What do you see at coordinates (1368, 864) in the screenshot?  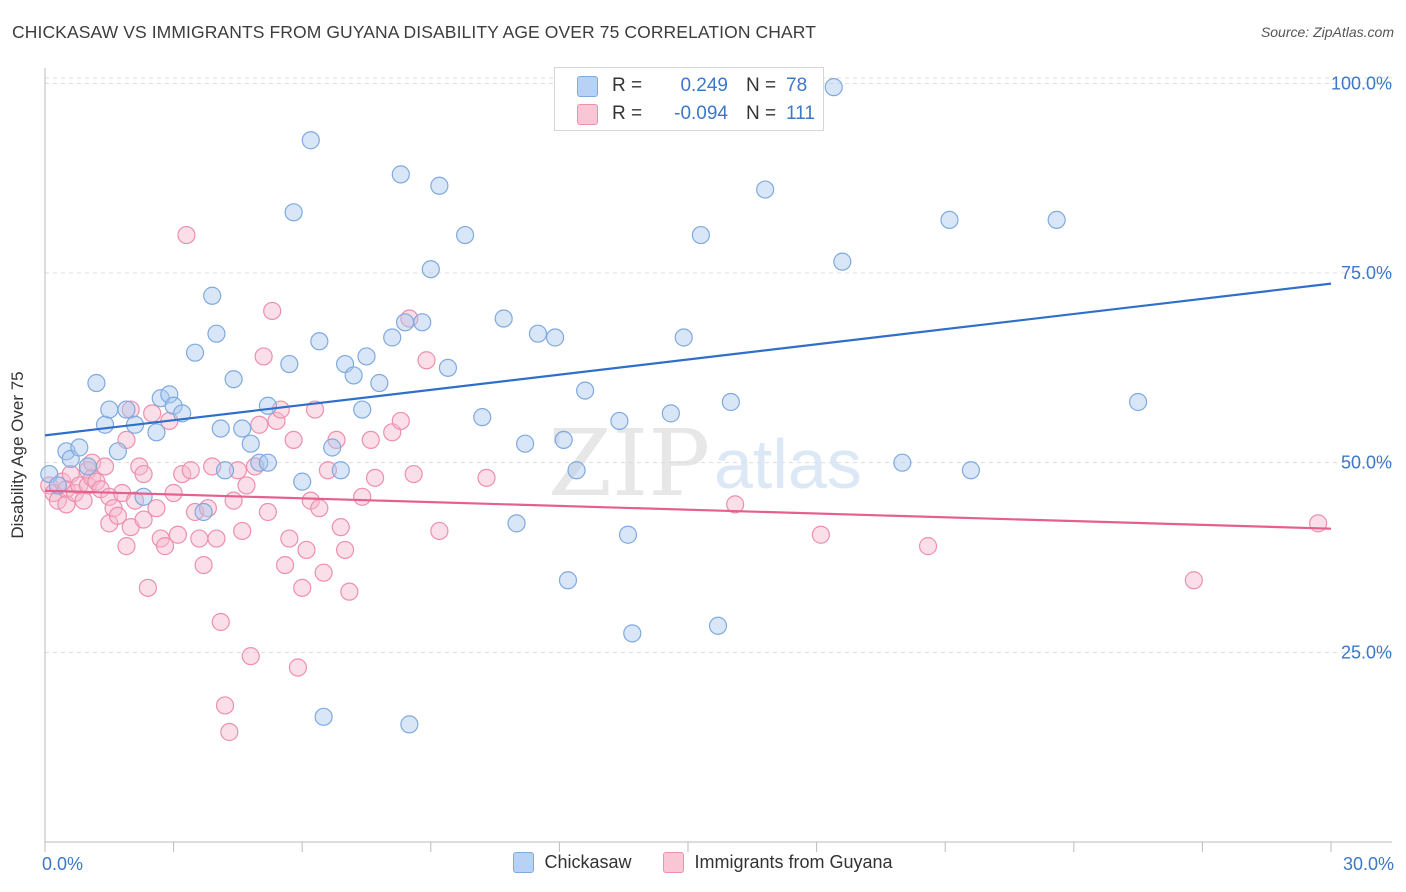 I see `x-tick-label: 30.0%` at bounding box center [1368, 864].